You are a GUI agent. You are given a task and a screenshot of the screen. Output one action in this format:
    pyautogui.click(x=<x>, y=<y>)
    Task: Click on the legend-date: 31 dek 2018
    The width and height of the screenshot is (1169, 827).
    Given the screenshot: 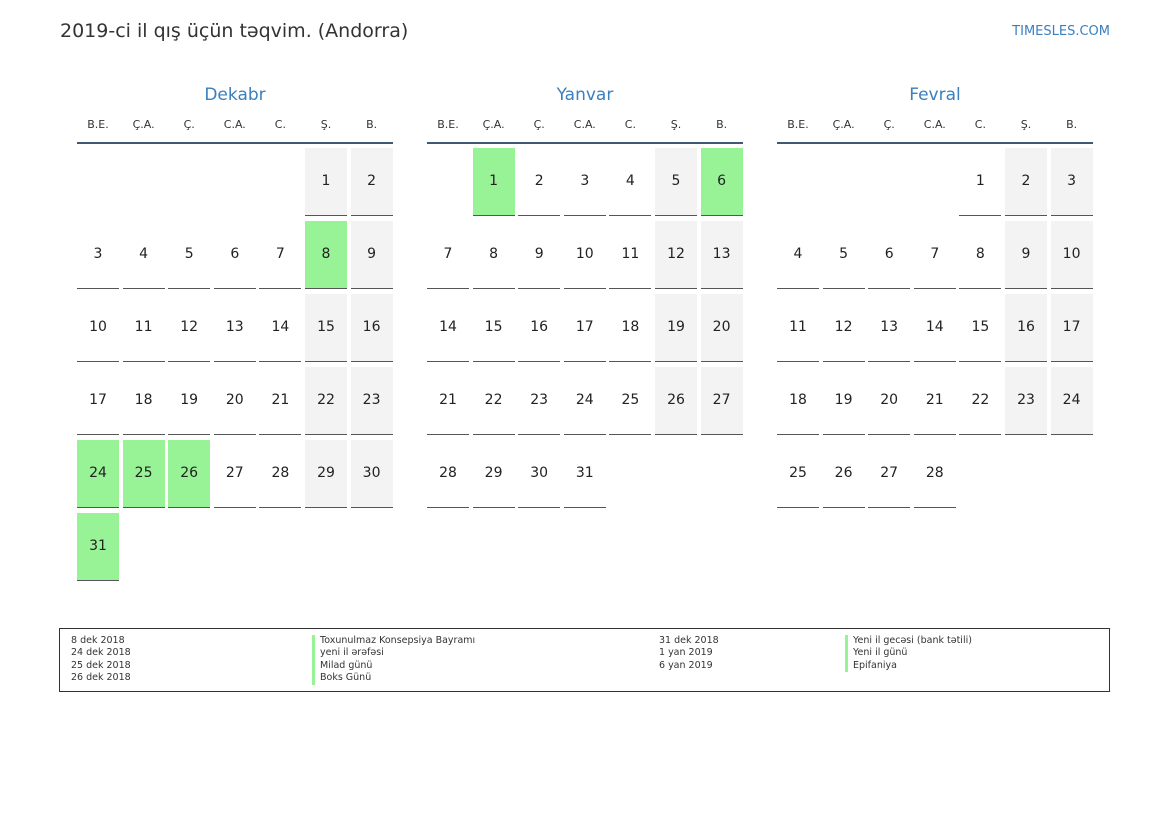 What is the action you would take?
    pyautogui.click(x=689, y=640)
    